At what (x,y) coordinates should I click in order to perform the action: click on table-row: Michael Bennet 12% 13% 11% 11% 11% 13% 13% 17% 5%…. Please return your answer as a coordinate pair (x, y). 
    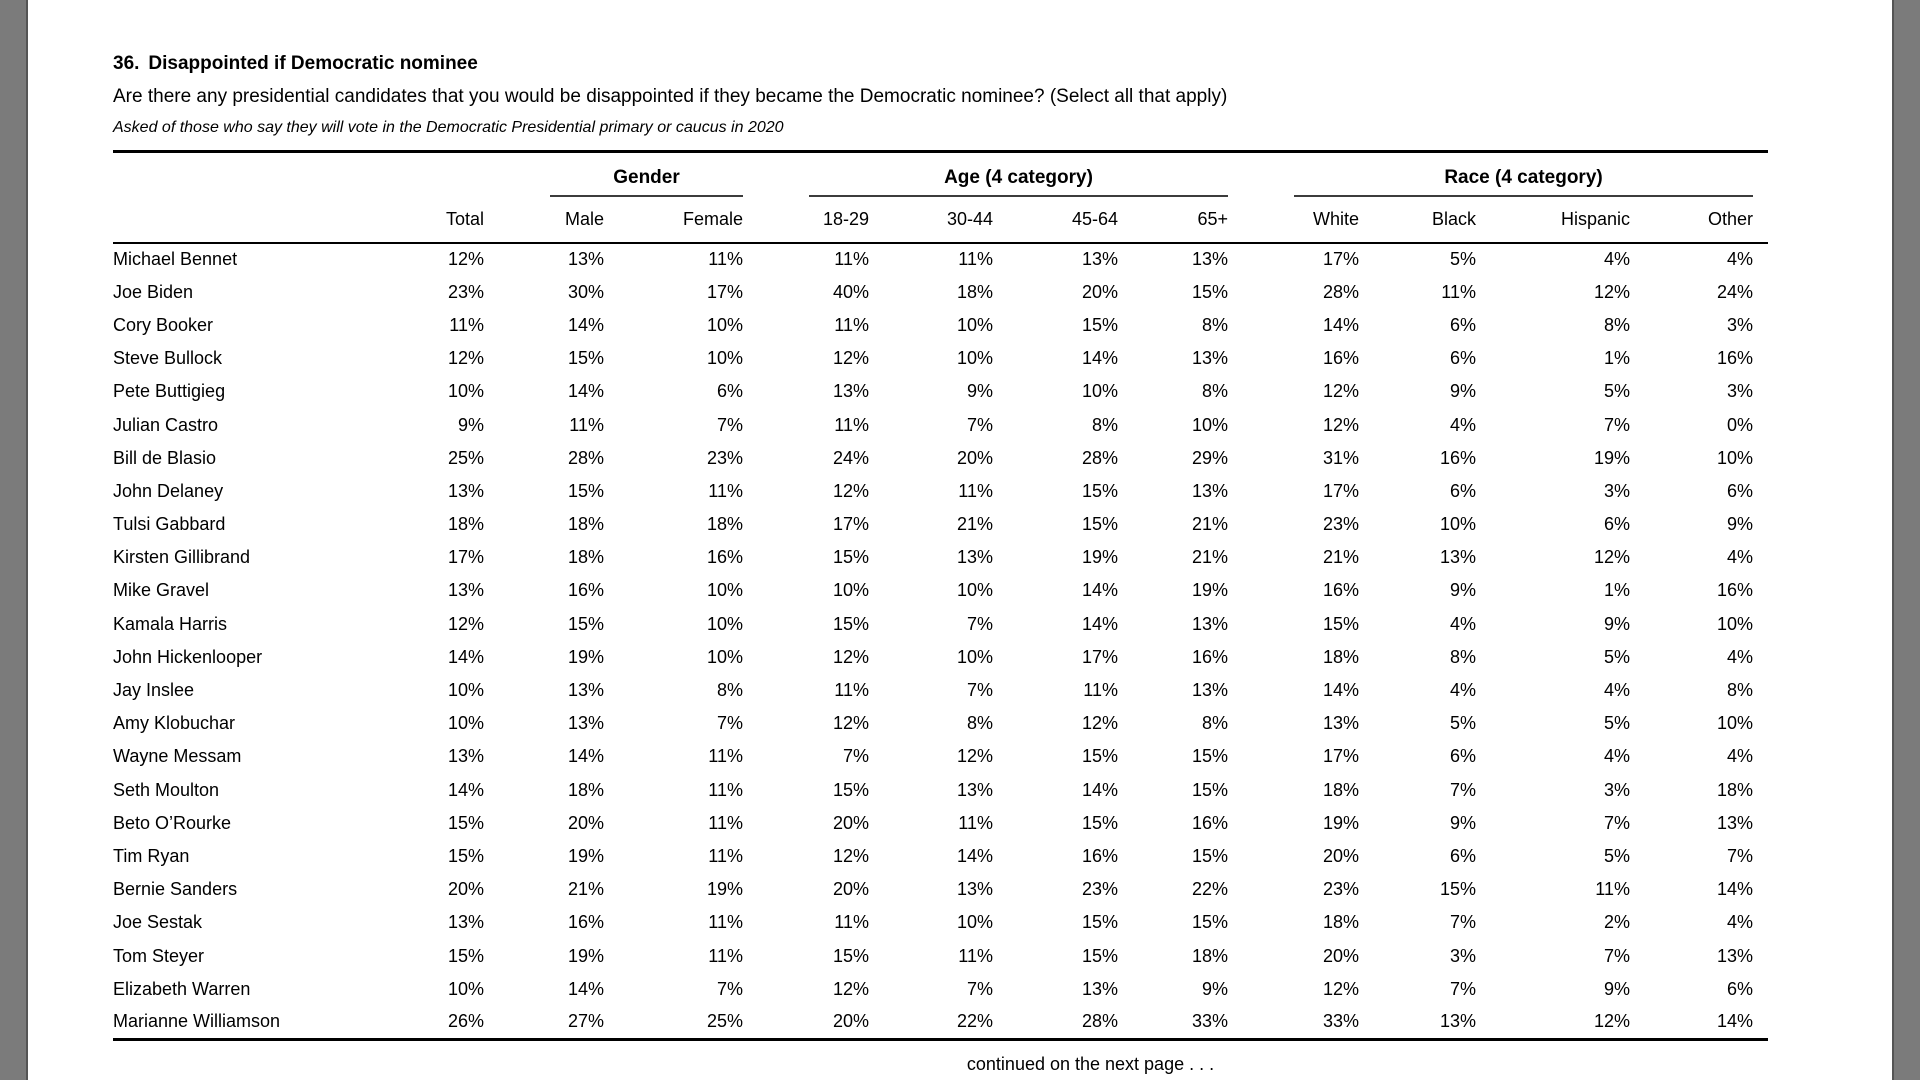
    Looking at the image, I should click on (940, 259).